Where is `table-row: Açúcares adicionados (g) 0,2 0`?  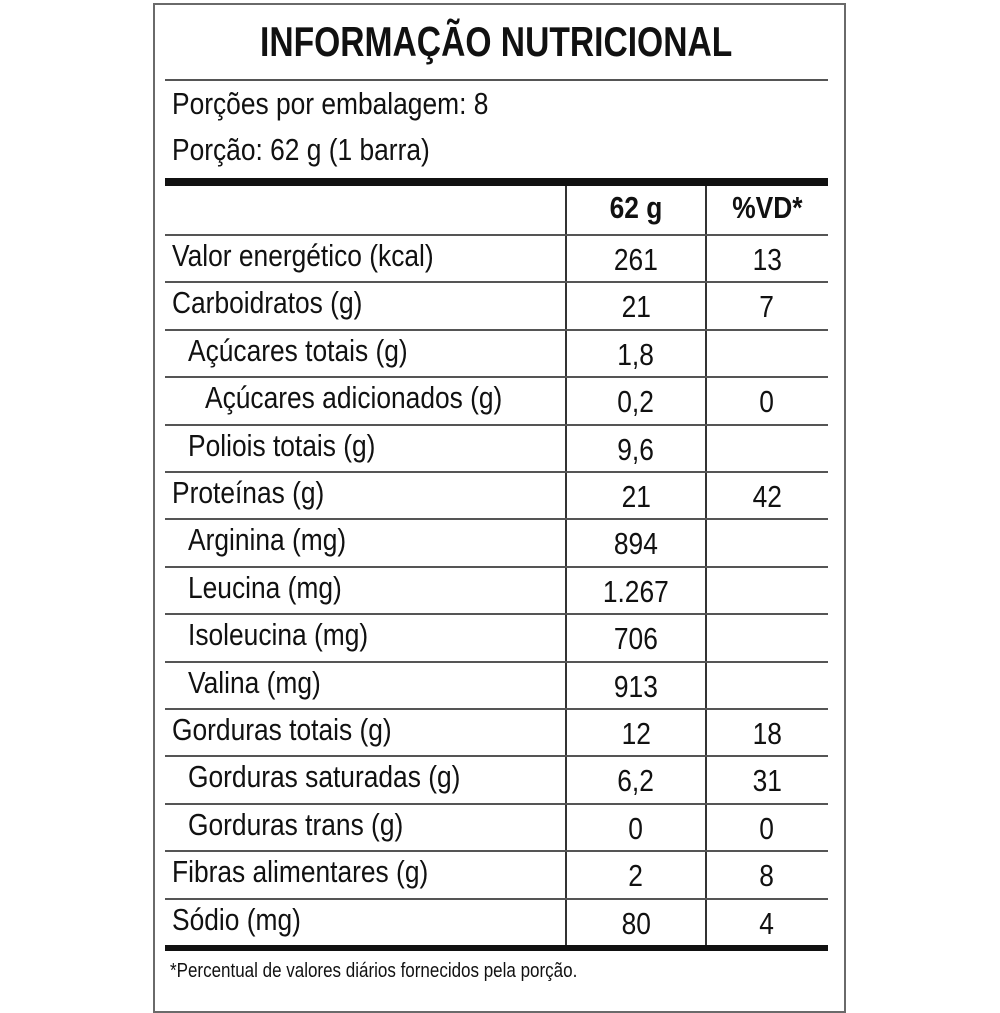
table-row: Açúcares adicionados (g) 0,2 0 is located at coordinates (496, 399).